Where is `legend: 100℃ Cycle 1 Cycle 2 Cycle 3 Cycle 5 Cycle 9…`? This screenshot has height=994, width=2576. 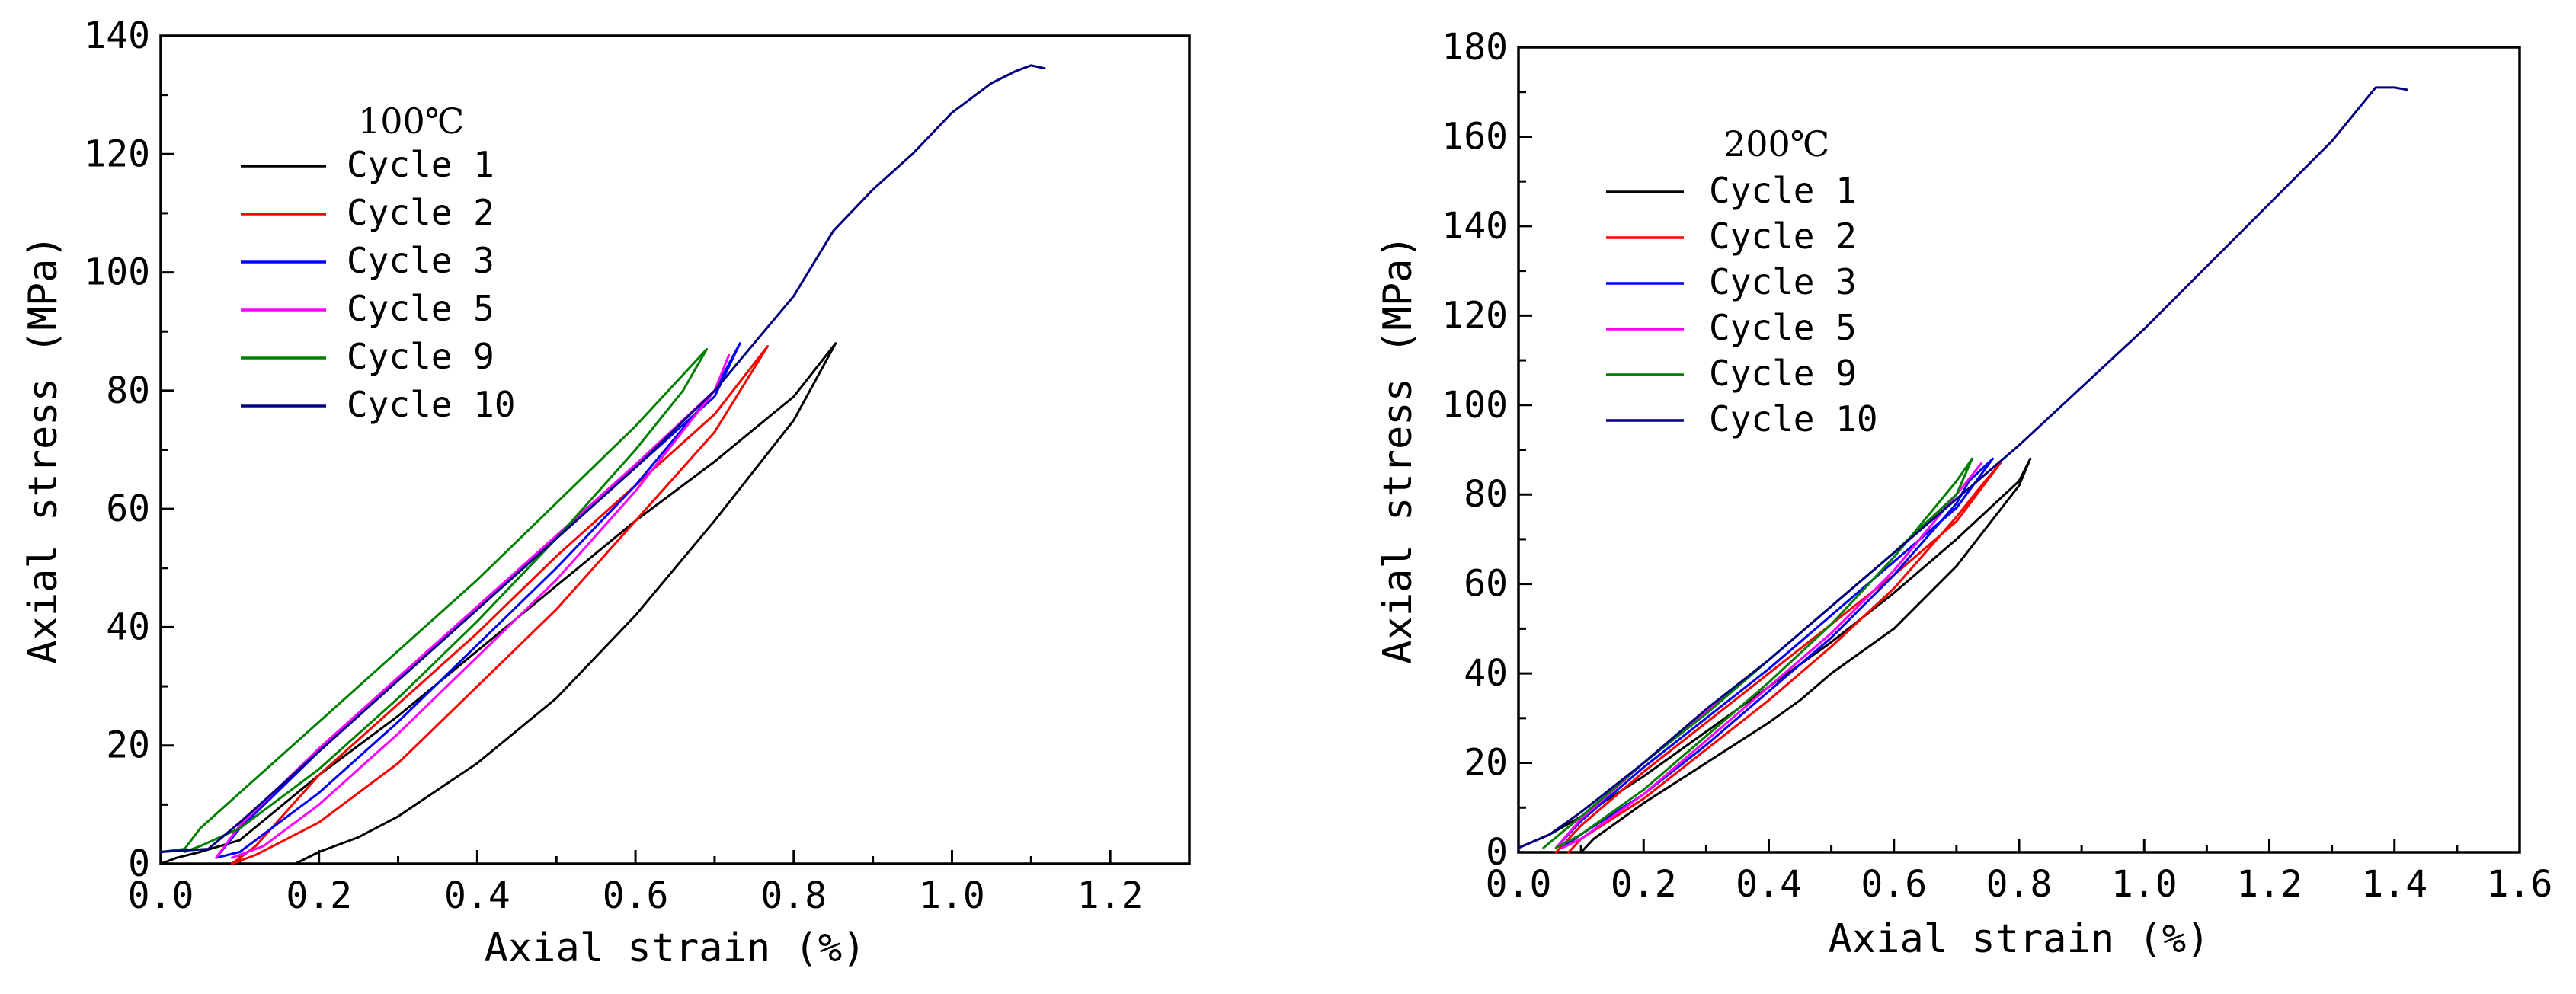 legend: 100℃ Cycle 1 Cycle 2 Cycle 3 Cycle 5 Cycle 9… is located at coordinates (378, 263).